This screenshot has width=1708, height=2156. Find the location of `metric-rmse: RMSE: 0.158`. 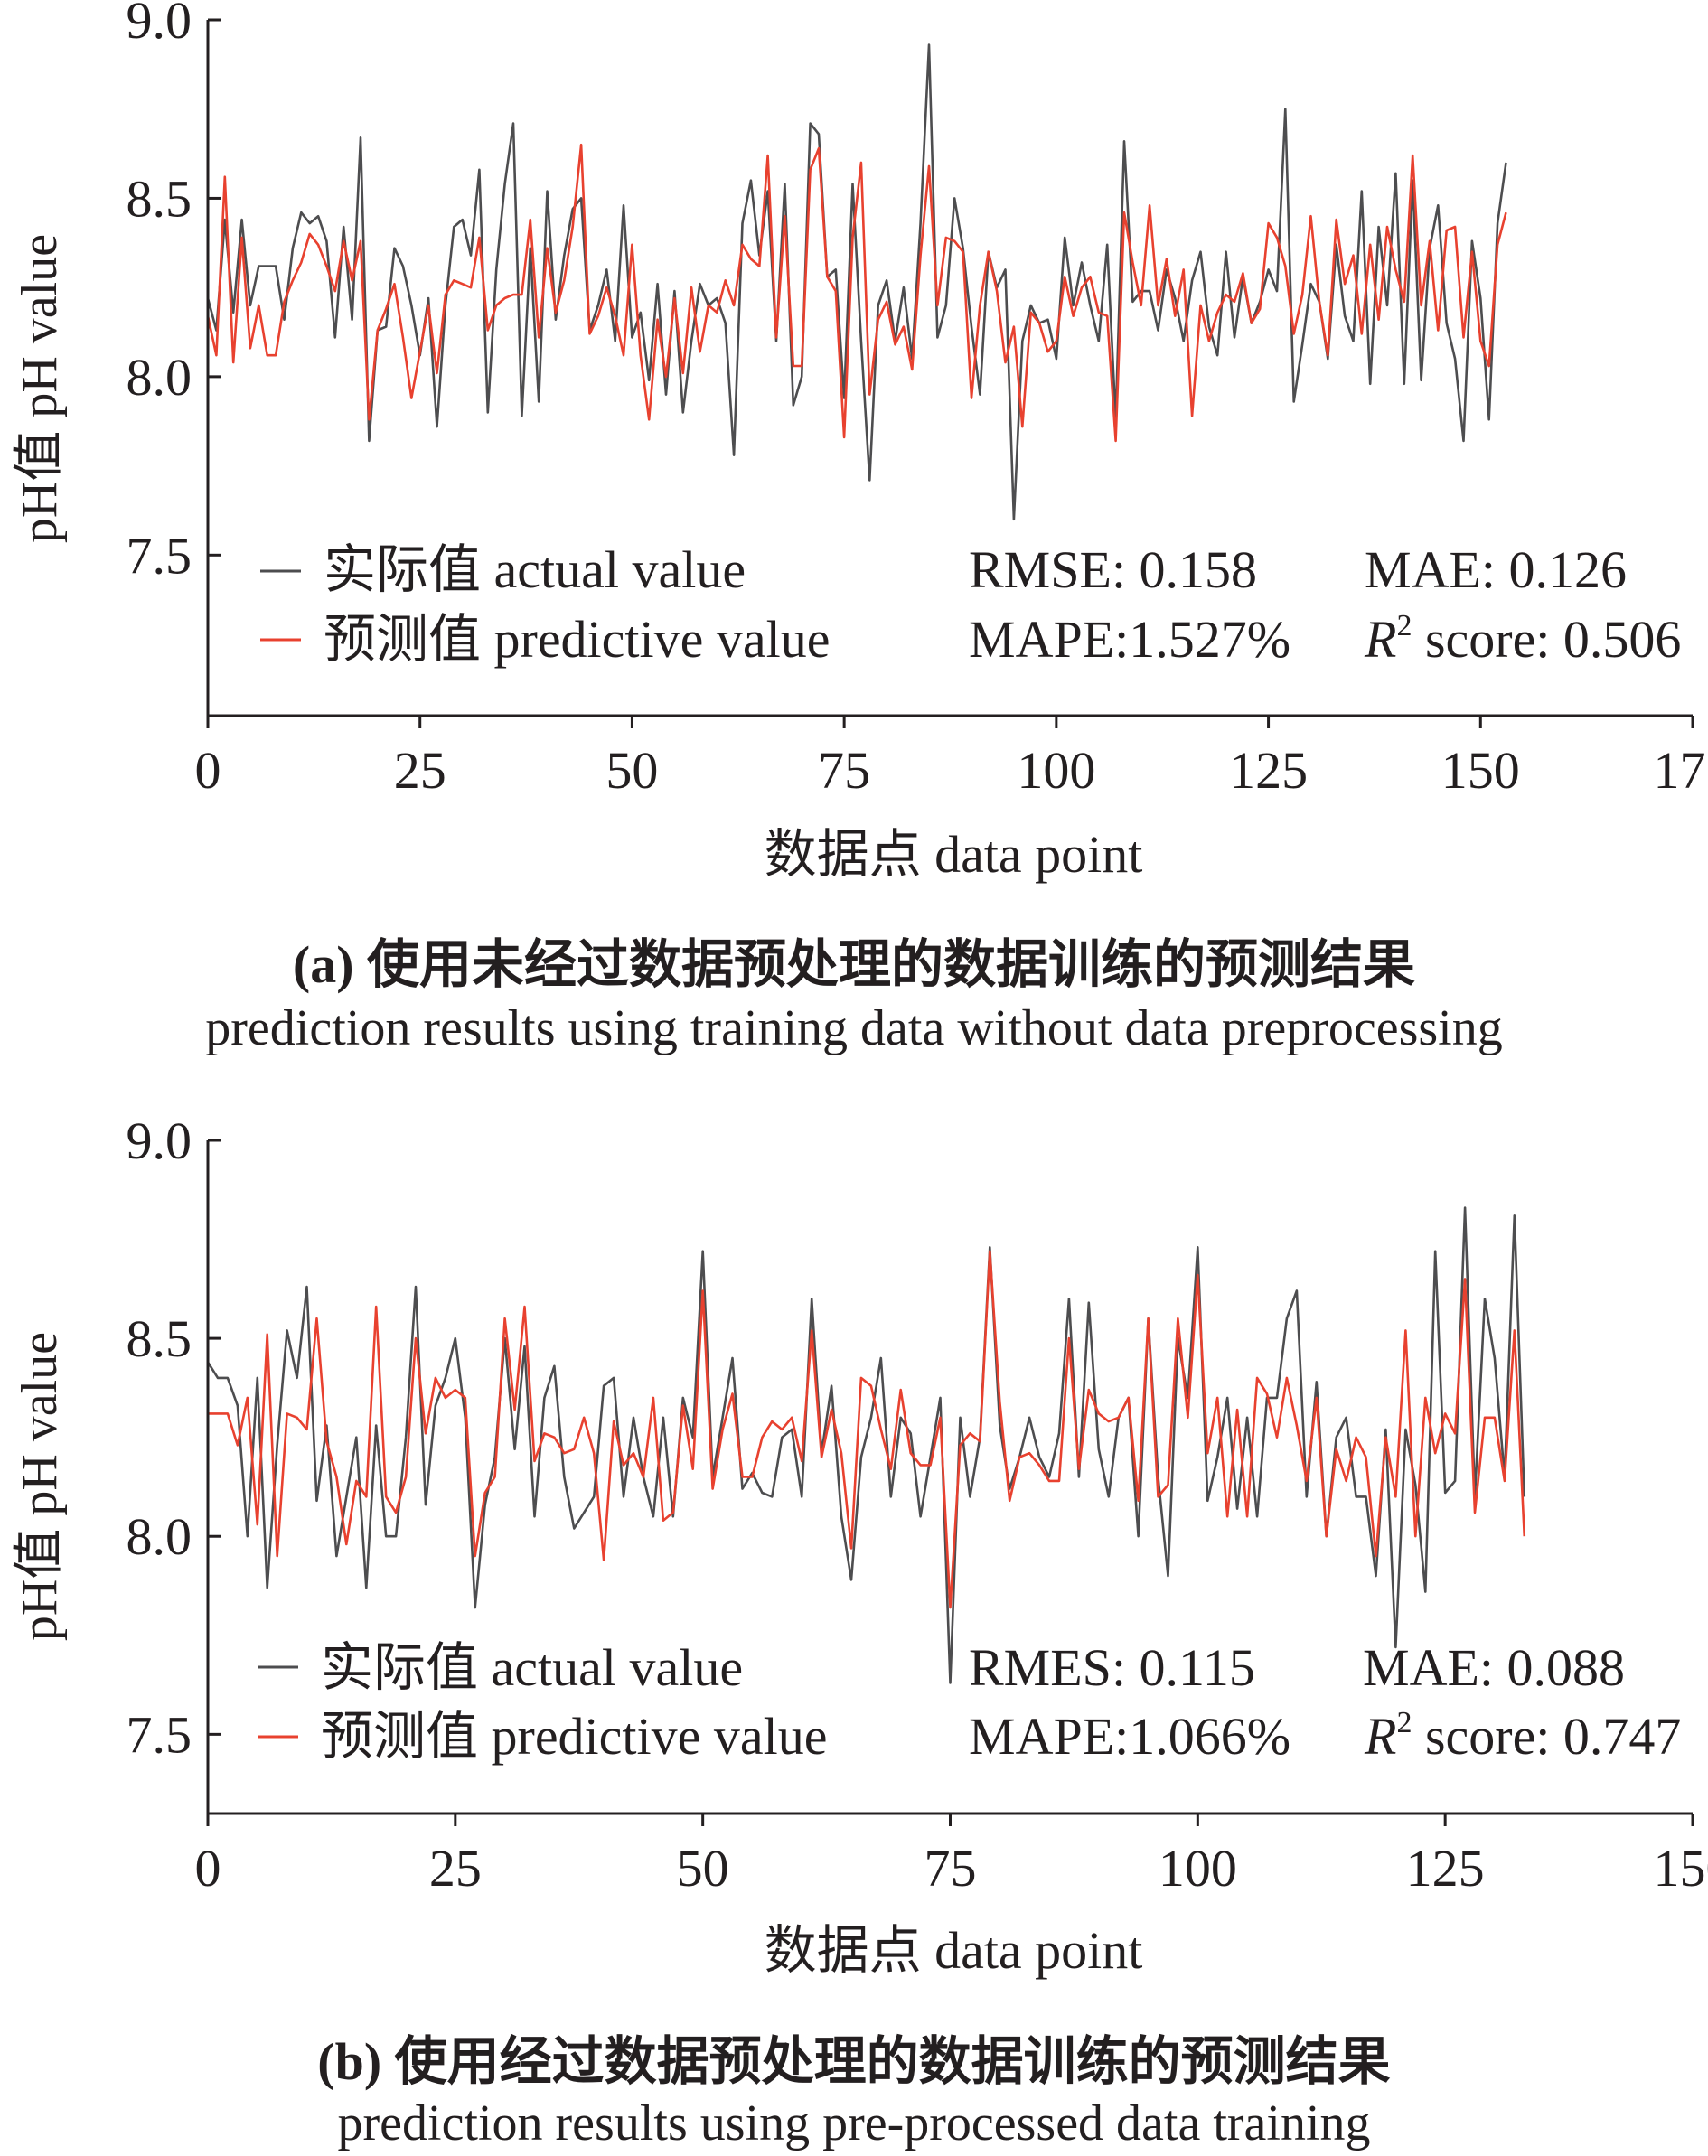

metric-rmse: RMSE: 0.158 is located at coordinates (1113, 569).